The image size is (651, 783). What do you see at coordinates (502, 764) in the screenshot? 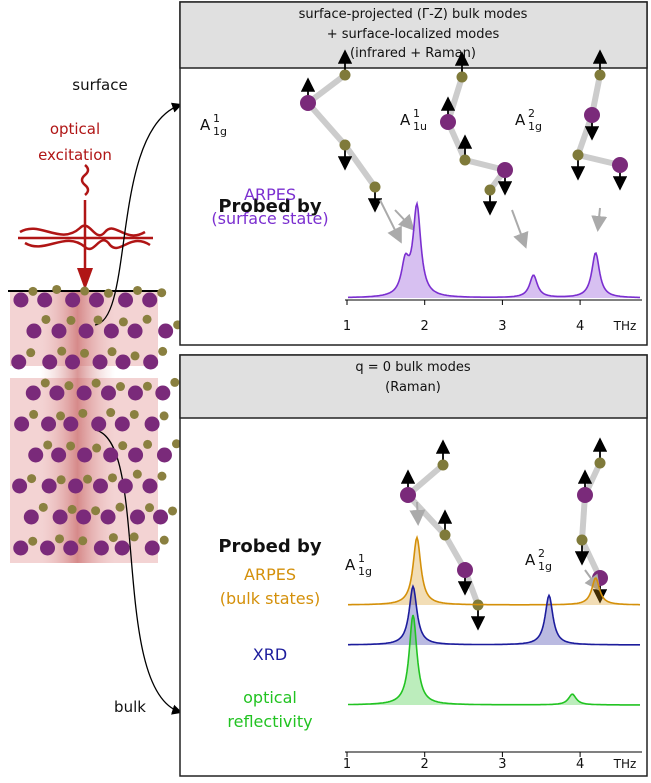
I see `x-tick-label: 3` at bounding box center [502, 764].